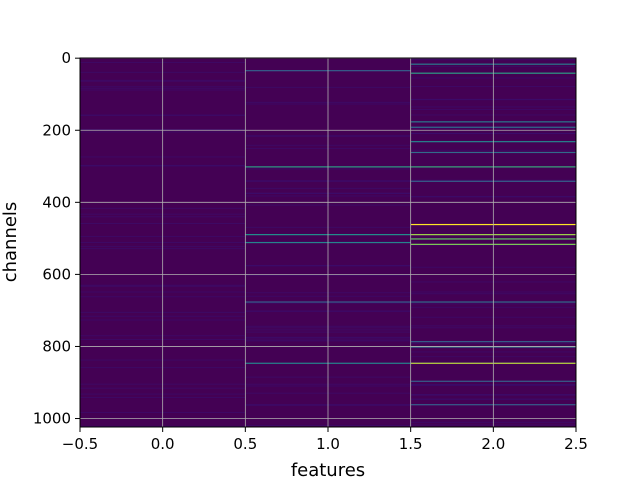 This screenshot has height=480, width=640. I want to click on x-tick-label: 2.0, so click(493, 444).